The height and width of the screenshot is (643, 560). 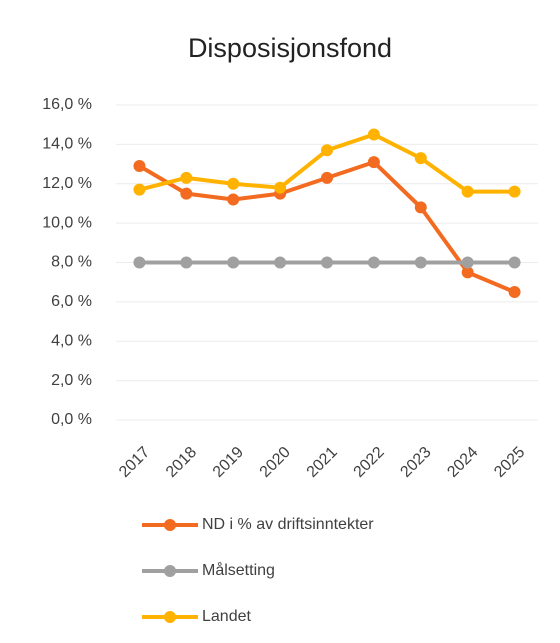 What do you see at coordinates (71, 419) in the screenshot?
I see `y-tick-label: 0,0 %` at bounding box center [71, 419].